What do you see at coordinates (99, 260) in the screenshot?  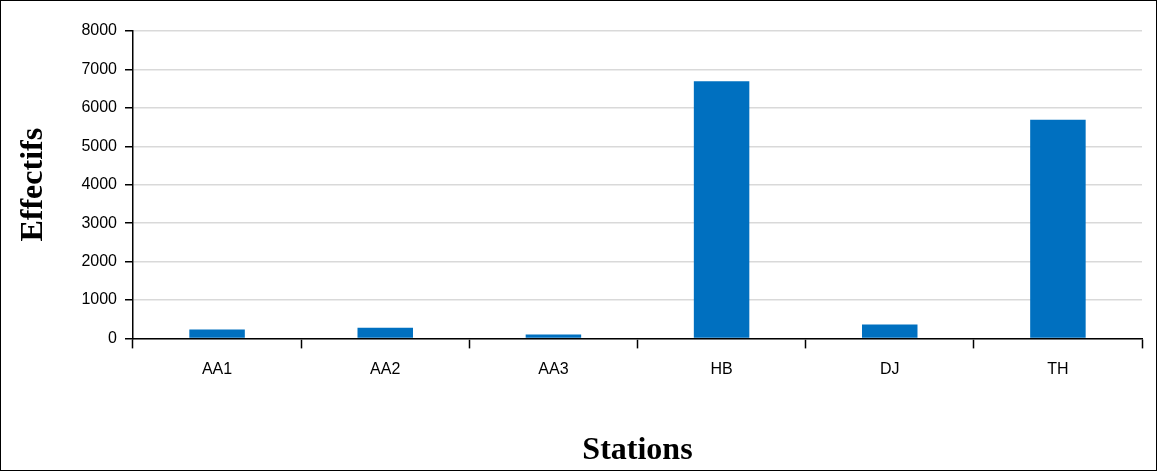 I see `y-tick-label: 2000` at bounding box center [99, 260].